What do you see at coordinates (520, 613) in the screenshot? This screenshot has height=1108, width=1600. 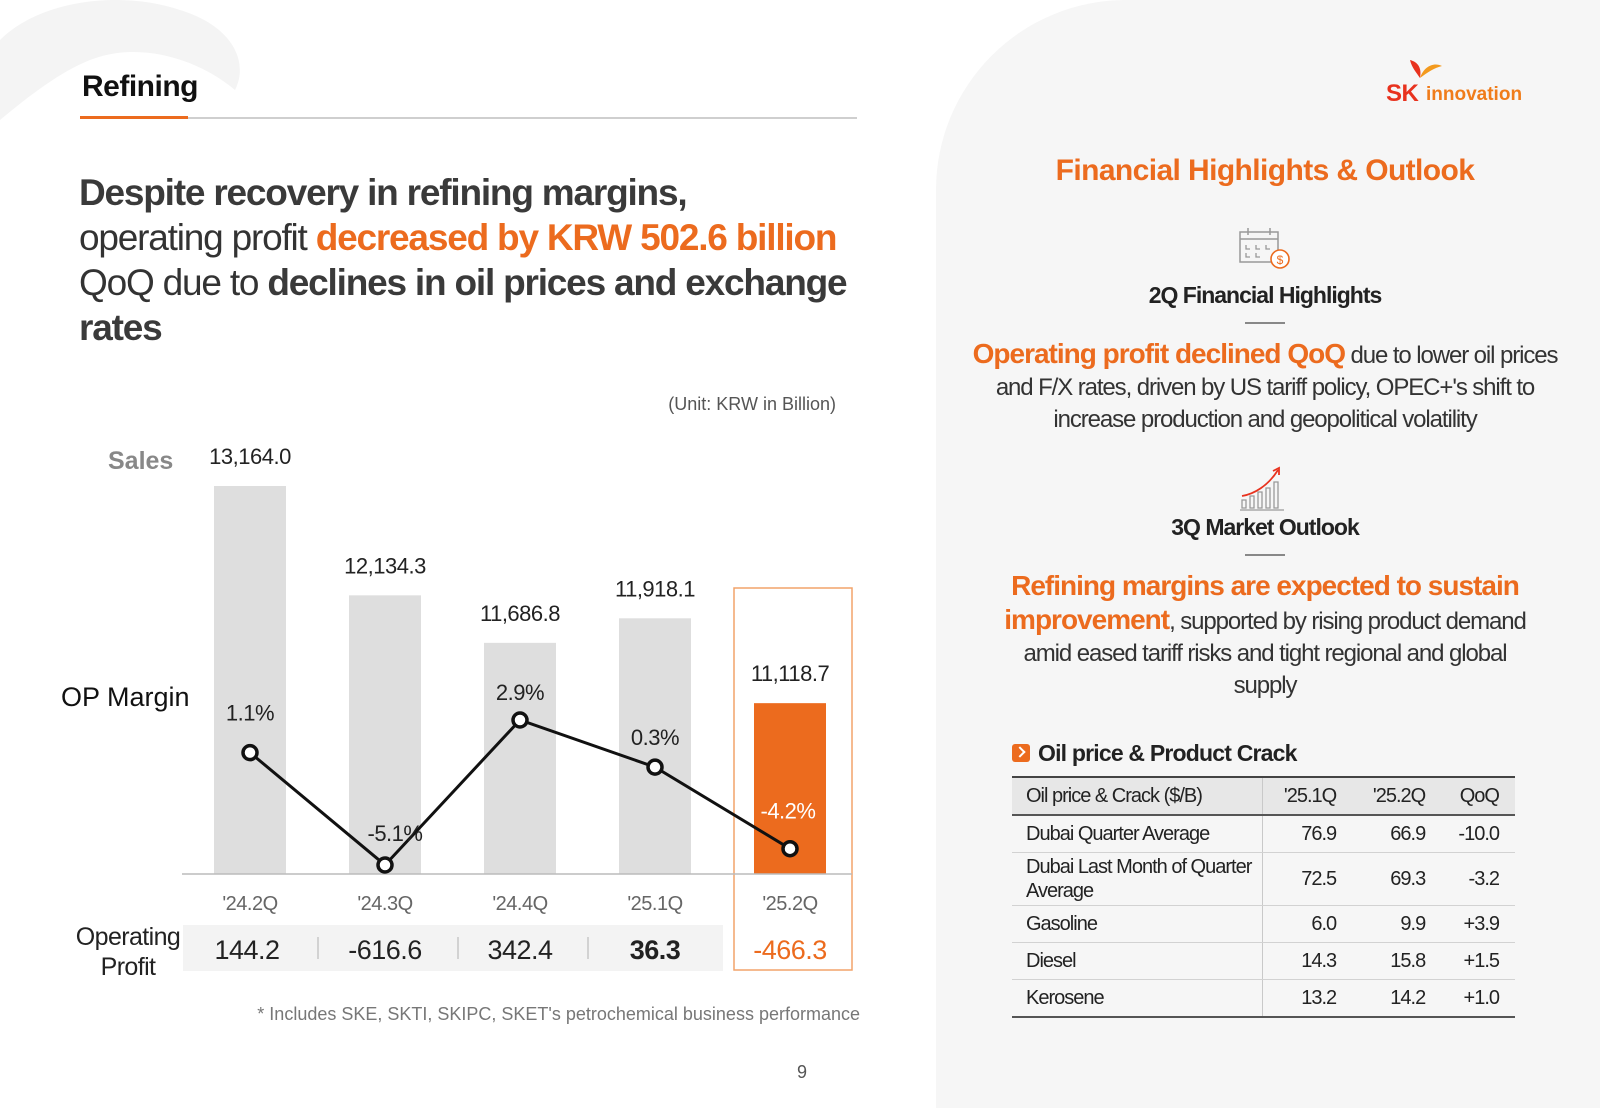 I see `sales-value-label: 11,686.8` at bounding box center [520, 613].